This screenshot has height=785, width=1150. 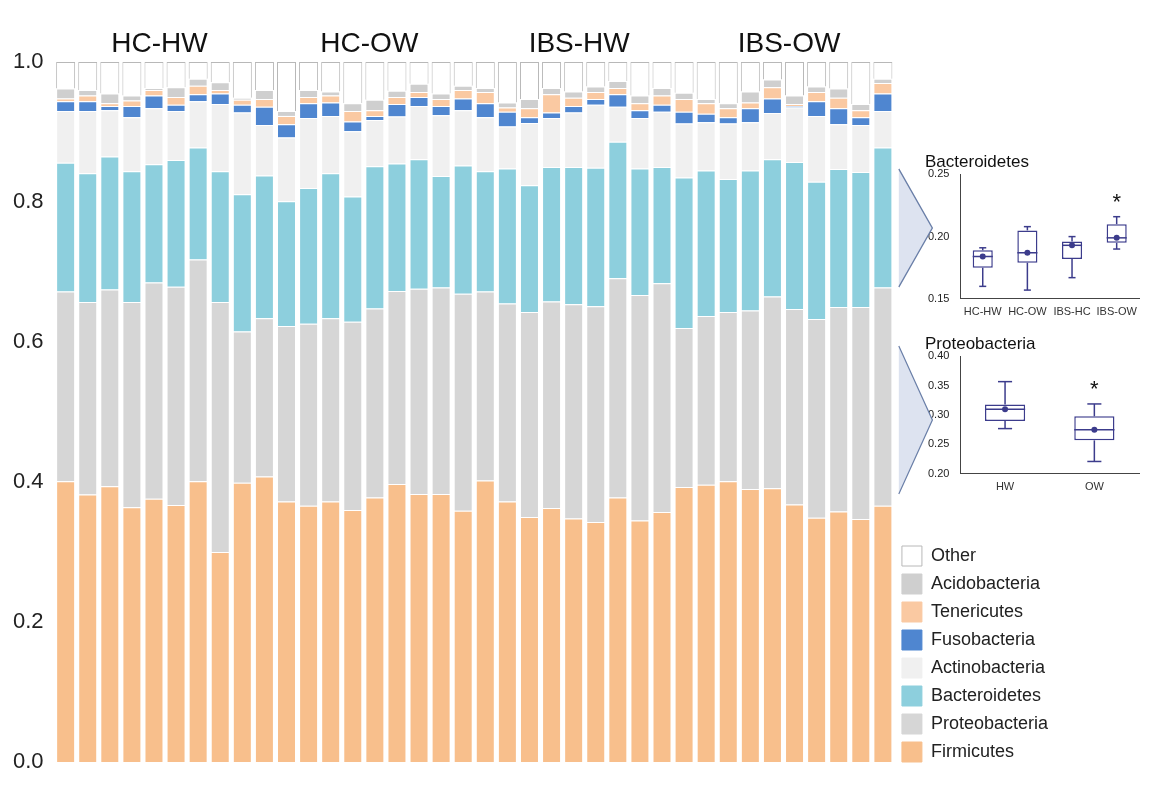 I want to click on y-tick-label: 0.40, so click(x=938, y=355).